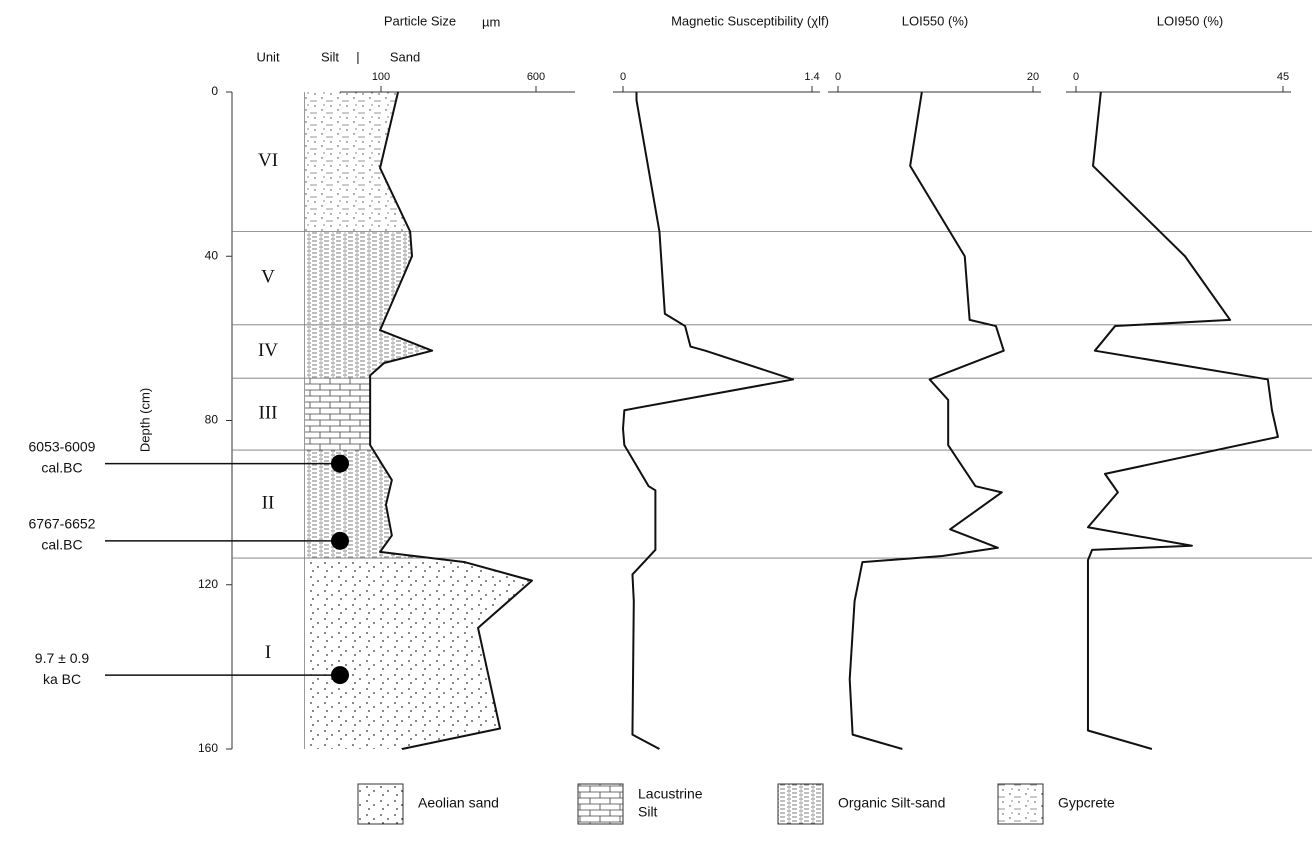 Image resolution: width=1315 pixels, height=849 pixels. I want to click on legend-label: Lacustrine, so click(670, 794).